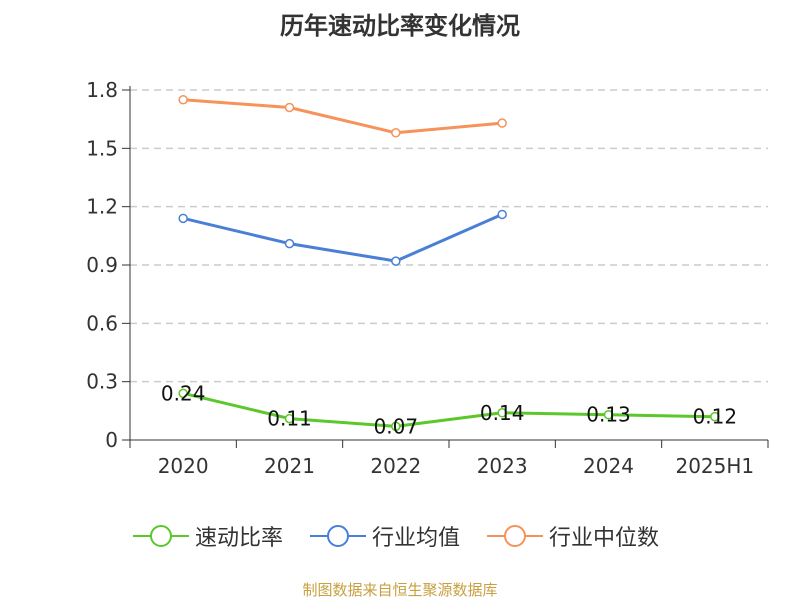  What do you see at coordinates (289, 466) in the screenshot?
I see `x-tick-label: 2021` at bounding box center [289, 466].